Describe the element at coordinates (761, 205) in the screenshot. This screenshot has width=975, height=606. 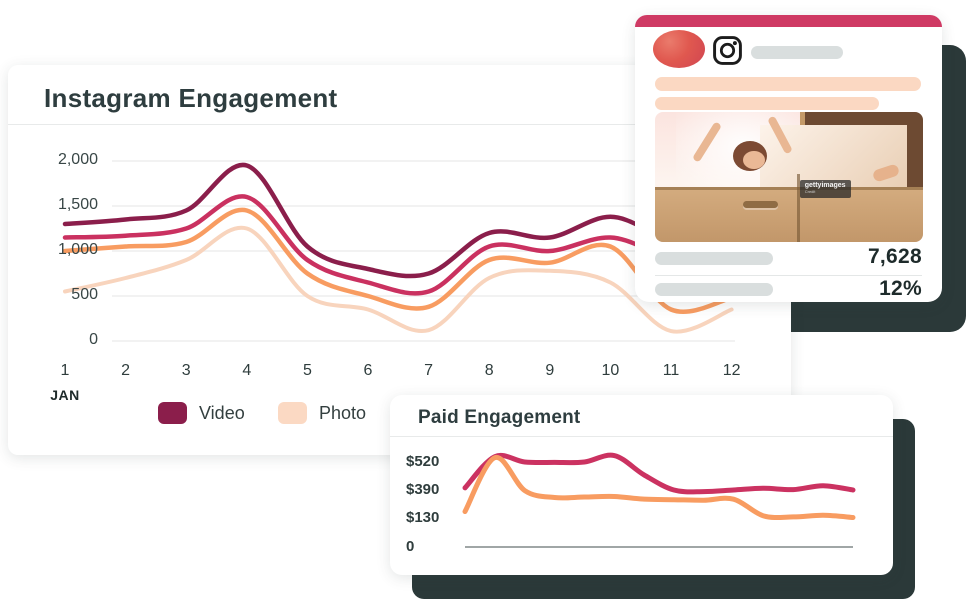
I see `photo-car-door-handle` at that location.